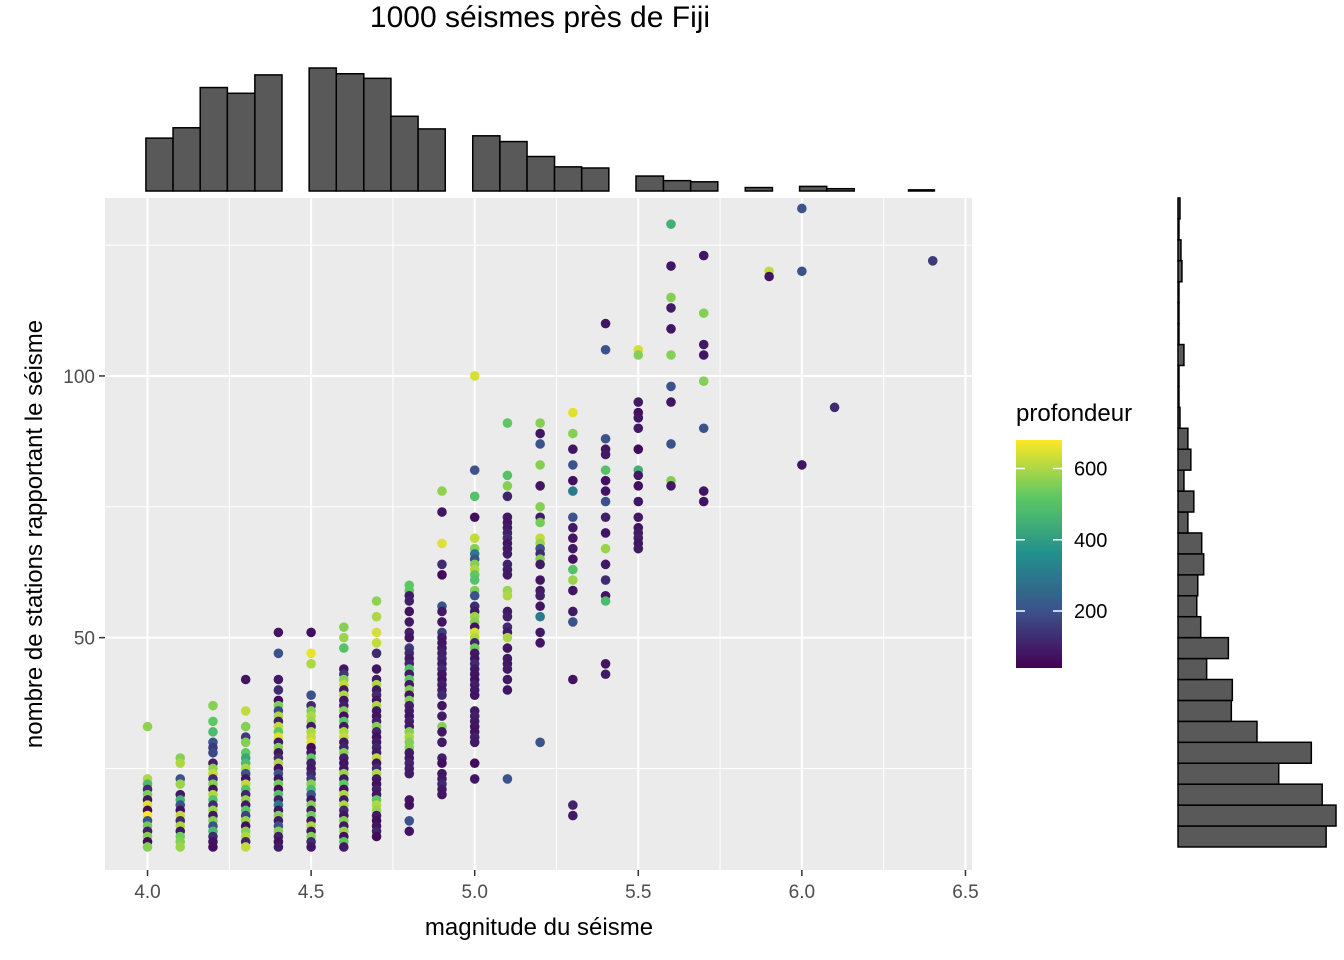 This screenshot has height=960, width=1344. Describe the element at coordinates (1039, 554) in the screenshot. I see `legend-colorbar` at that location.